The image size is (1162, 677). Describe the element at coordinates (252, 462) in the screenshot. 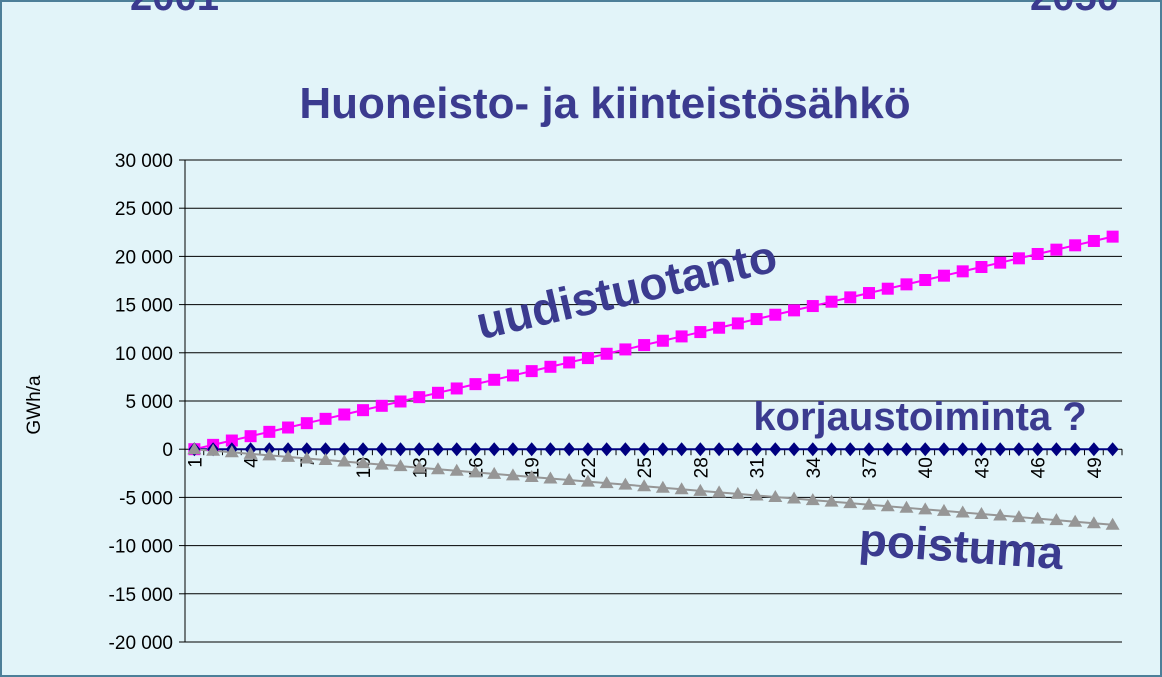

I see `x-tick-label: 4` at that location.